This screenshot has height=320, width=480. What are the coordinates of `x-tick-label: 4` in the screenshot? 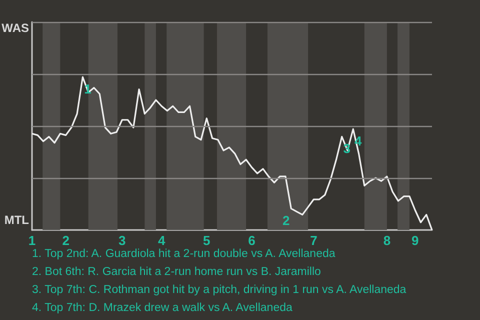 It's located at (162, 240).